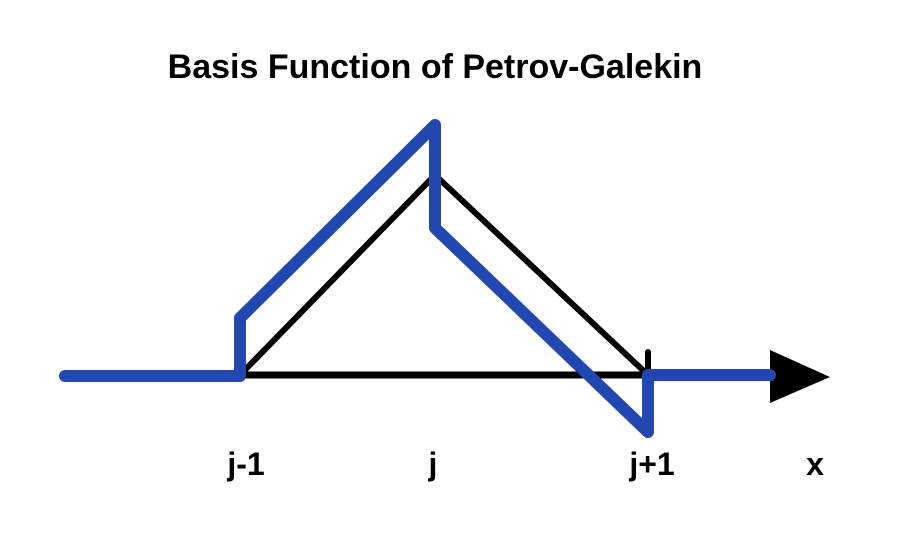 The width and height of the screenshot is (897, 535). I want to click on label-j-minus-1: j-1, so click(245, 464).